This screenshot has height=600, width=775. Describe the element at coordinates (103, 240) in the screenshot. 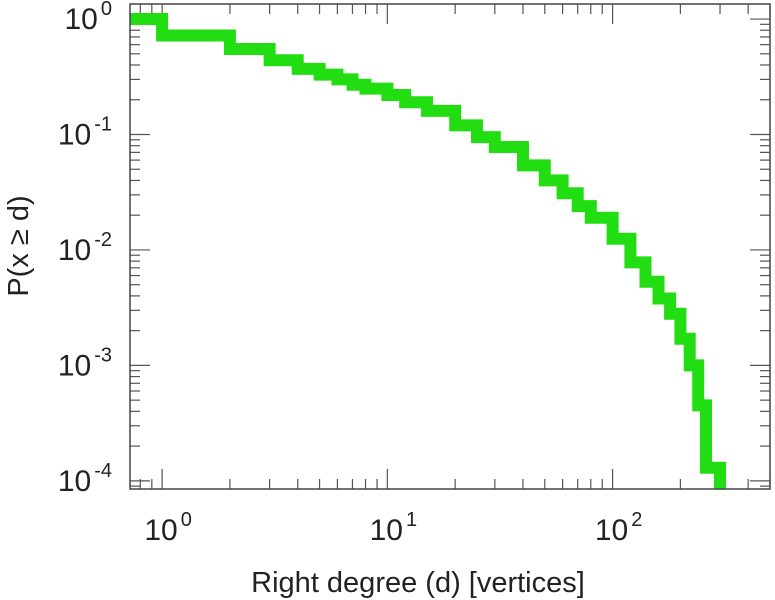

I see `y-tick-label-exponent: -2` at that location.